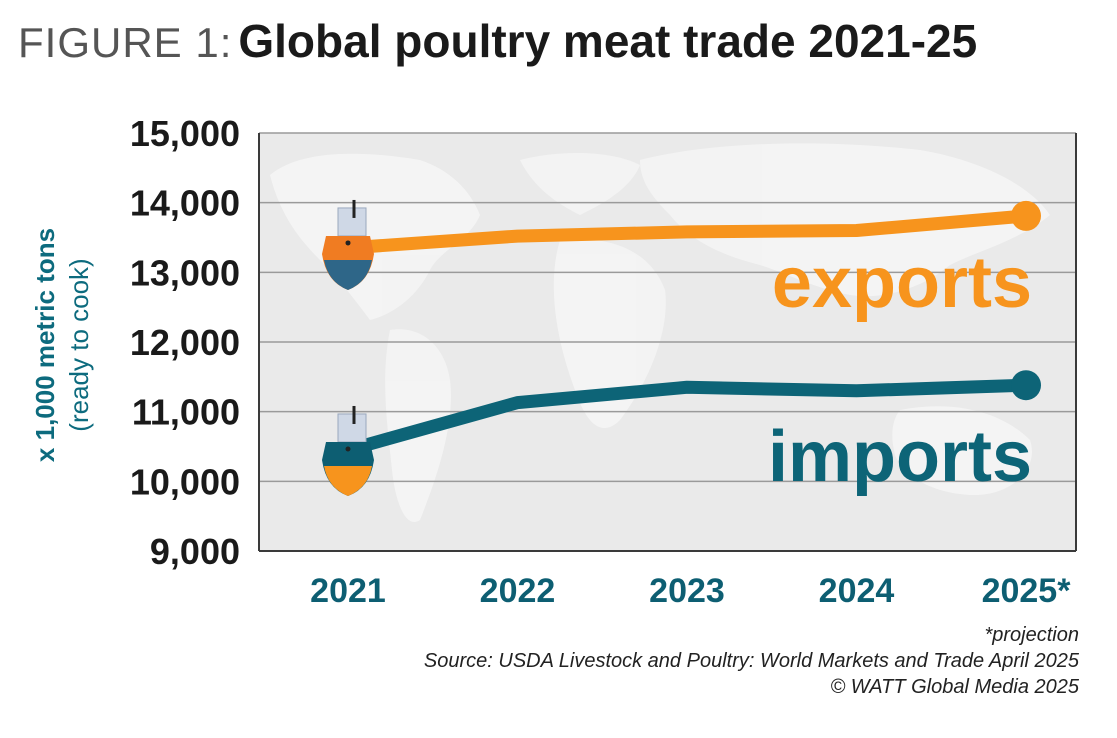  I want to click on y-tick-label: 13,000, so click(185, 272).